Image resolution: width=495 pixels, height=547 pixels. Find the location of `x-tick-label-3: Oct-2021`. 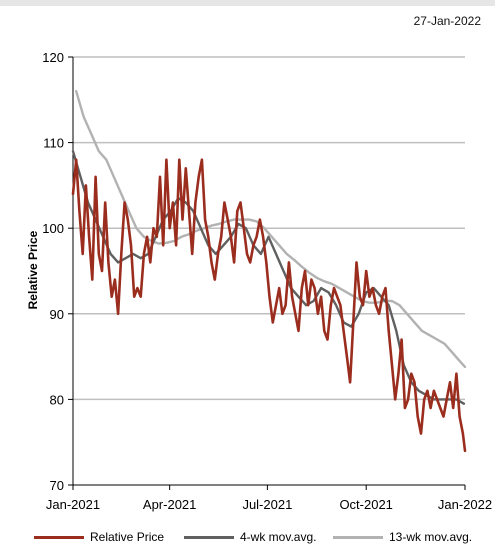

x-tick-label-3: Oct-2021 is located at coordinates (365, 504).